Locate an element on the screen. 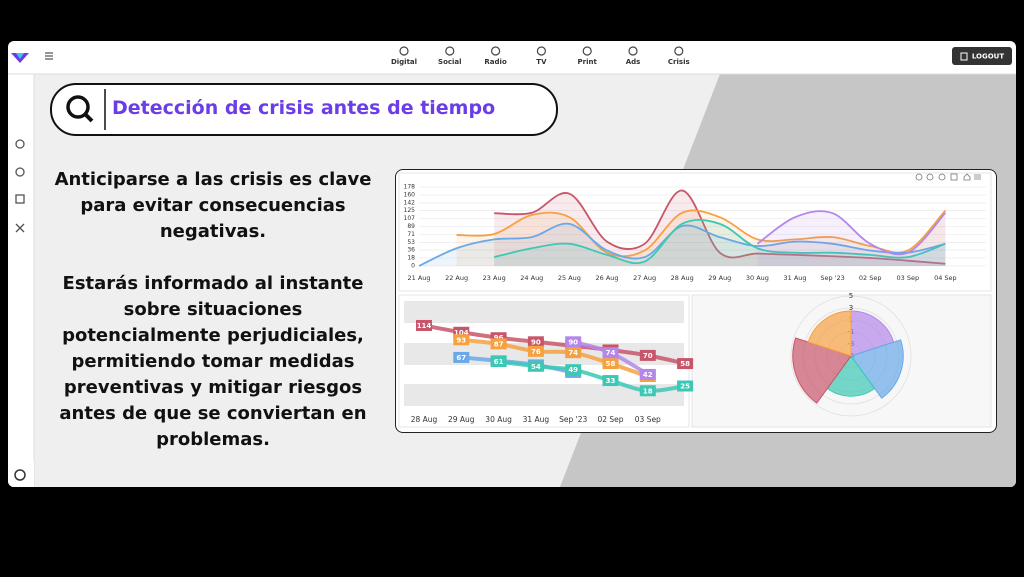 This screenshot has height=577, width=1024. nav-label: TV is located at coordinates (541, 62).